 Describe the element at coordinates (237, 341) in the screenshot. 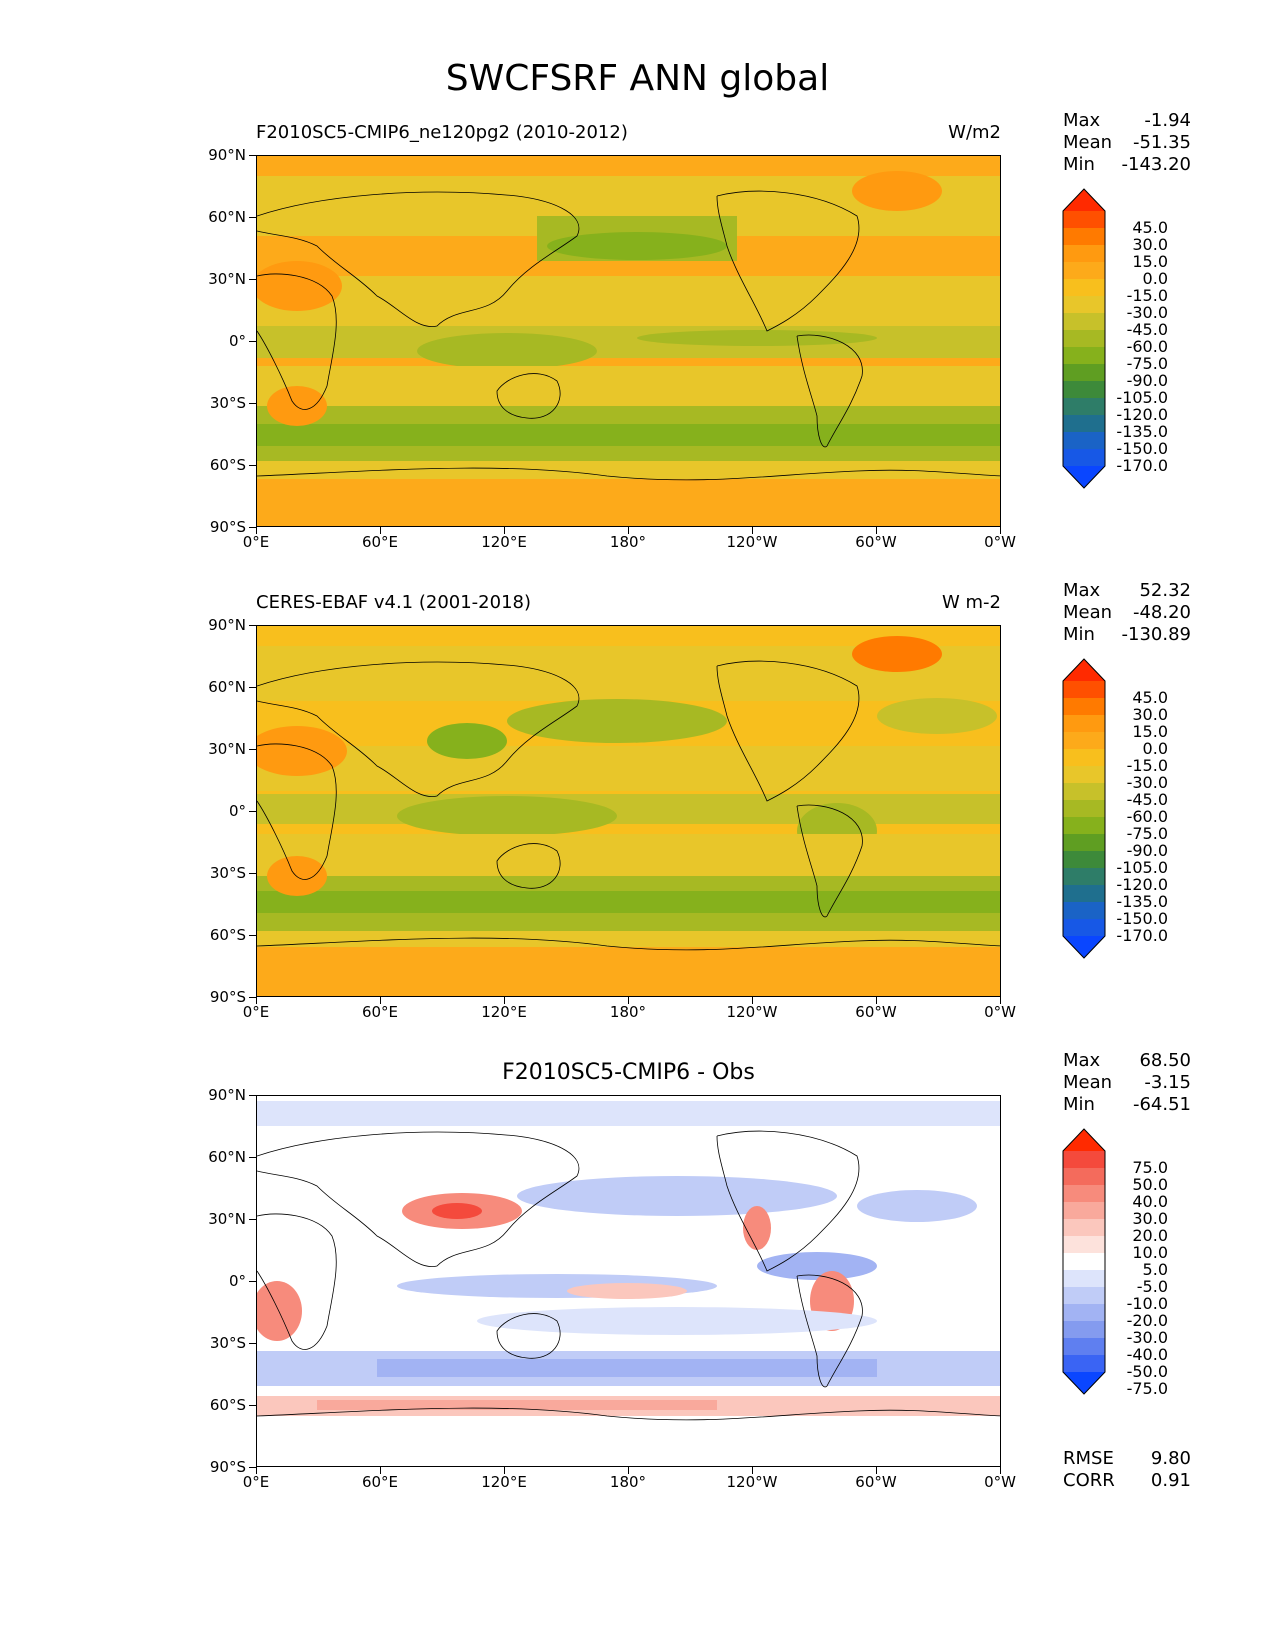

I see `lat-label: 0°` at that location.